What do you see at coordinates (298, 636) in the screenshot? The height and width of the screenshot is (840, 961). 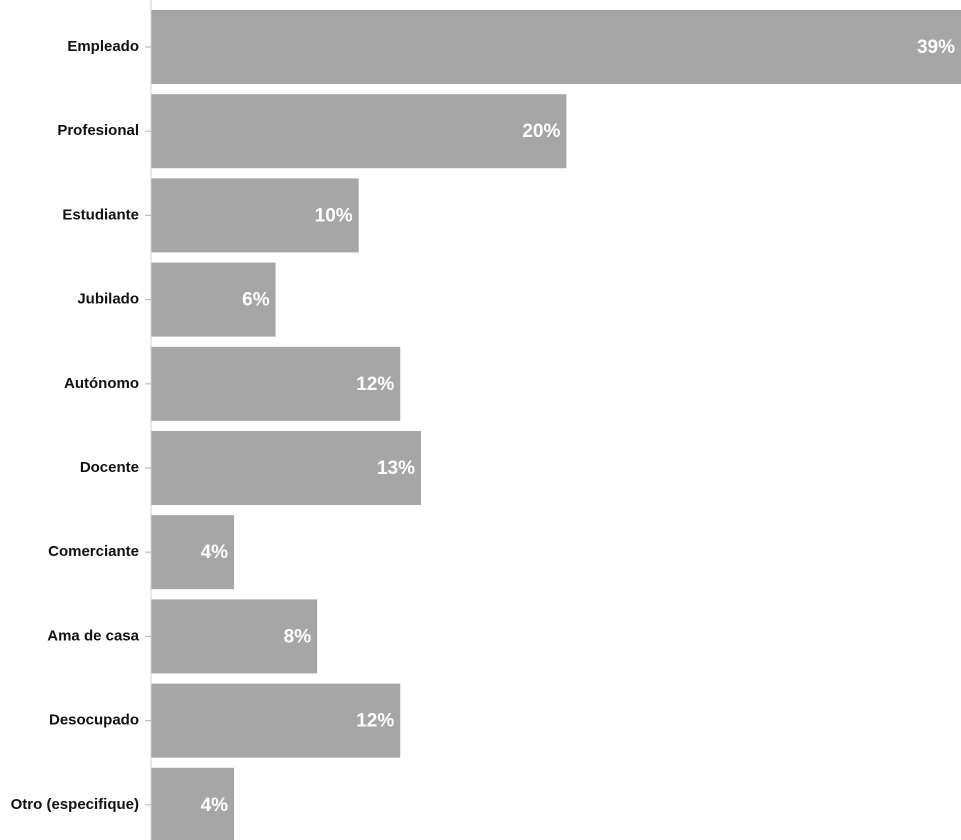 I see `value-label-ama-de-casa: 8%` at bounding box center [298, 636].